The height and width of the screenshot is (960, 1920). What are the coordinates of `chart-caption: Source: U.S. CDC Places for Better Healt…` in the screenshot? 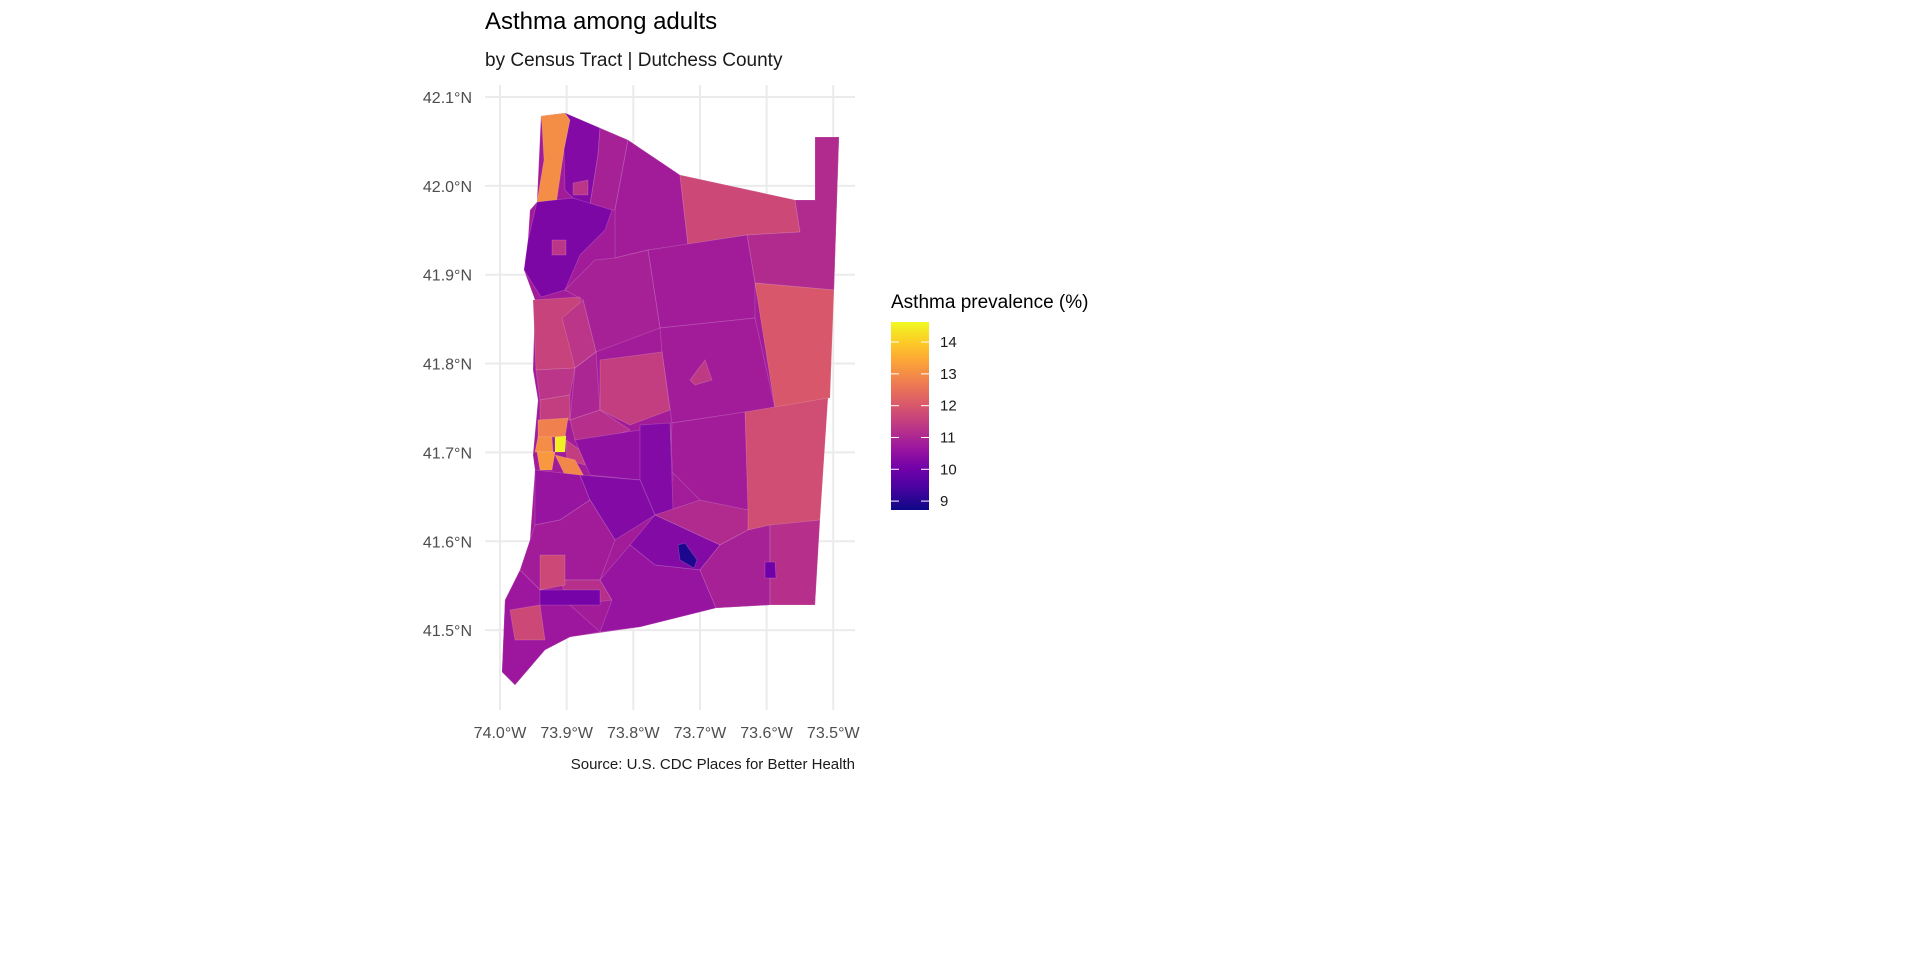 It's located at (713, 764).